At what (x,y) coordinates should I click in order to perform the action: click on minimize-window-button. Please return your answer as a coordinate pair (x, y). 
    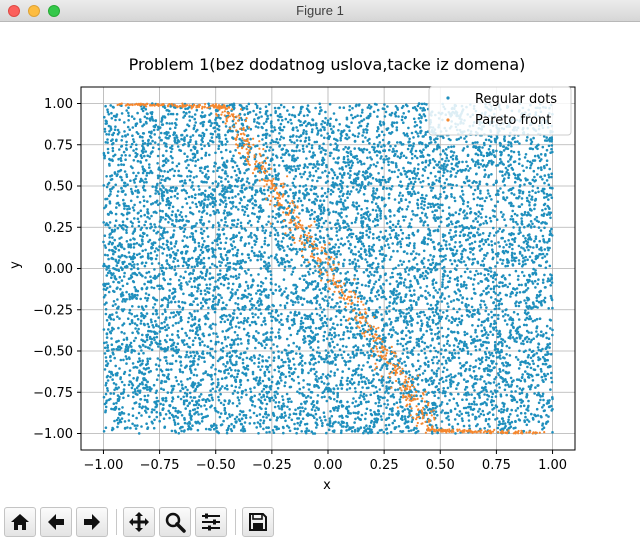
    Looking at the image, I should click on (34, 11).